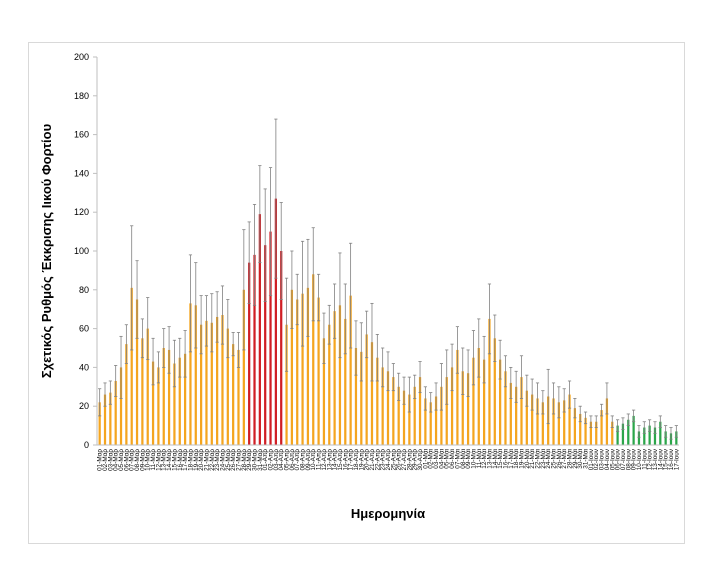  What do you see at coordinates (174, 460) in the screenshot?
I see `x-tick-label: 15-Μαρ` at bounding box center [174, 460].